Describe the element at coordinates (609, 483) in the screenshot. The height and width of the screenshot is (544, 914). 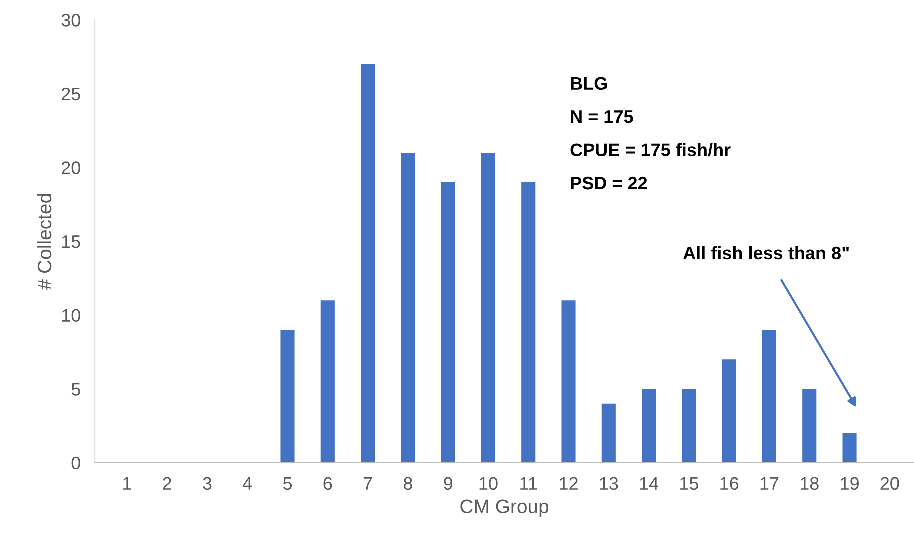
I see `x-tick-label: 13` at that location.